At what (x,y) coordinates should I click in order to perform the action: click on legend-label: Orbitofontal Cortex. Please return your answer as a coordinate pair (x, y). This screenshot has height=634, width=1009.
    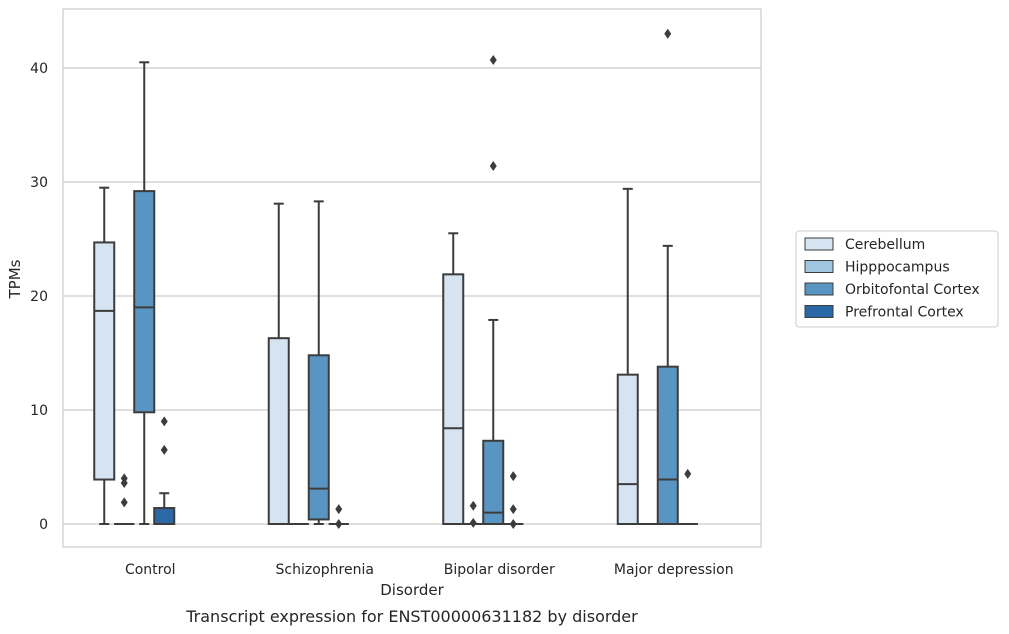
    Looking at the image, I should click on (912, 290).